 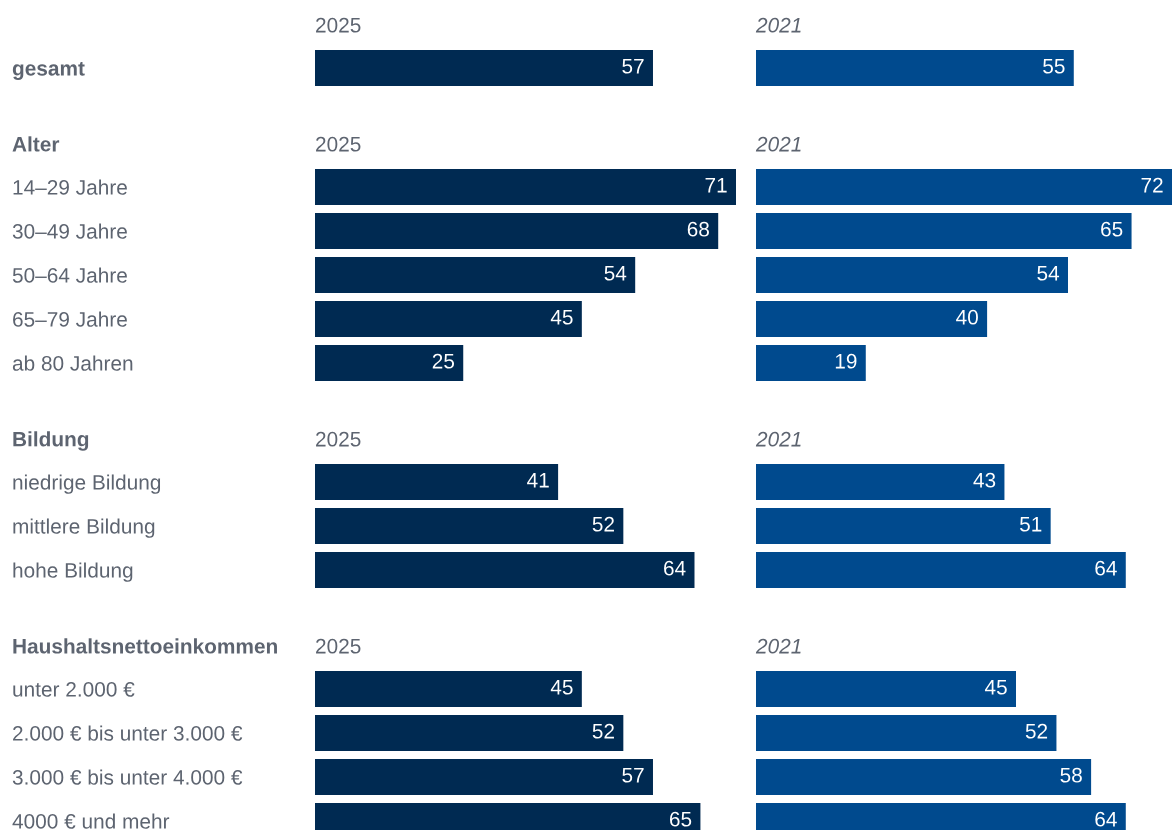 I want to click on y-tick-label: 65–79 Jahre, so click(x=70, y=319).